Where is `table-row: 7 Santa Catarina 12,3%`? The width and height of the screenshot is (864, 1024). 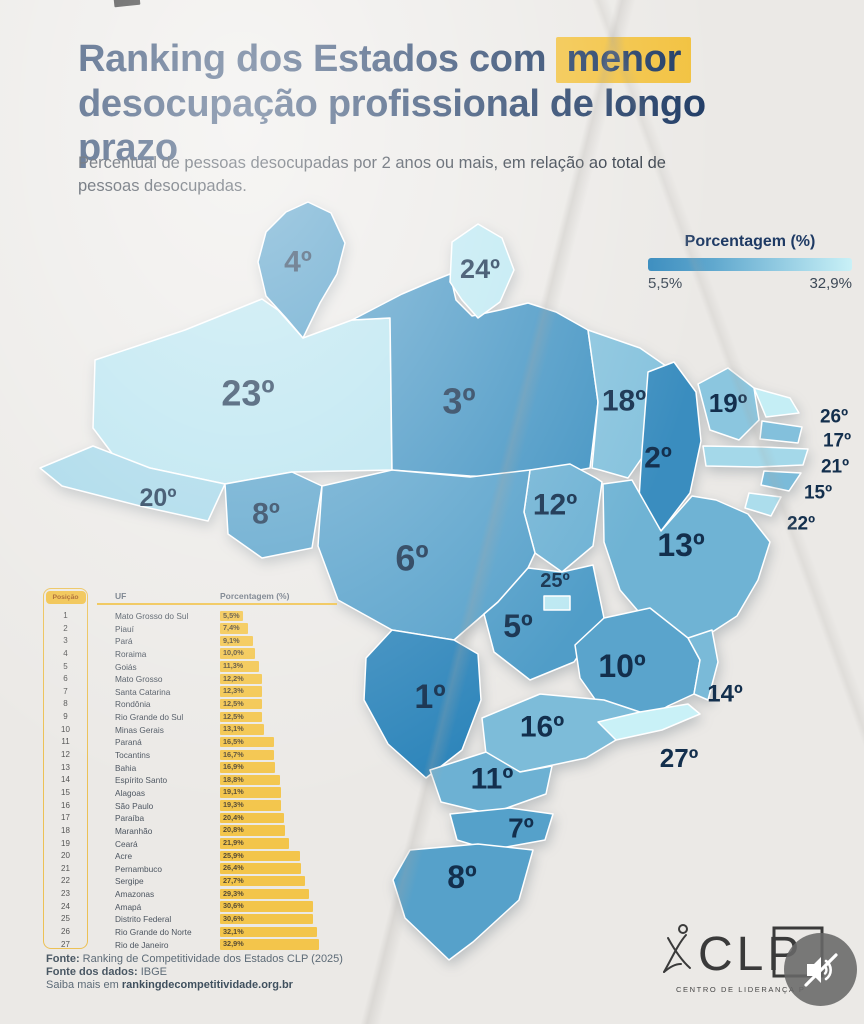
table-row: 7 Santa Catarina 12,3% is located at coordinates (193, 692).